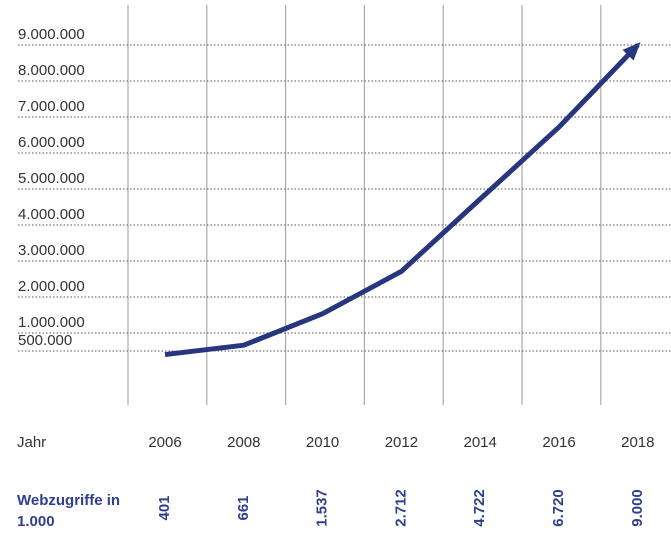 Image resolution: width=671 pixels, height=540 pixels. What do you see at coordinates (637, 442) in the screenshot?
I see `x-tick-label: 2018` at bounding box center [637, 442].